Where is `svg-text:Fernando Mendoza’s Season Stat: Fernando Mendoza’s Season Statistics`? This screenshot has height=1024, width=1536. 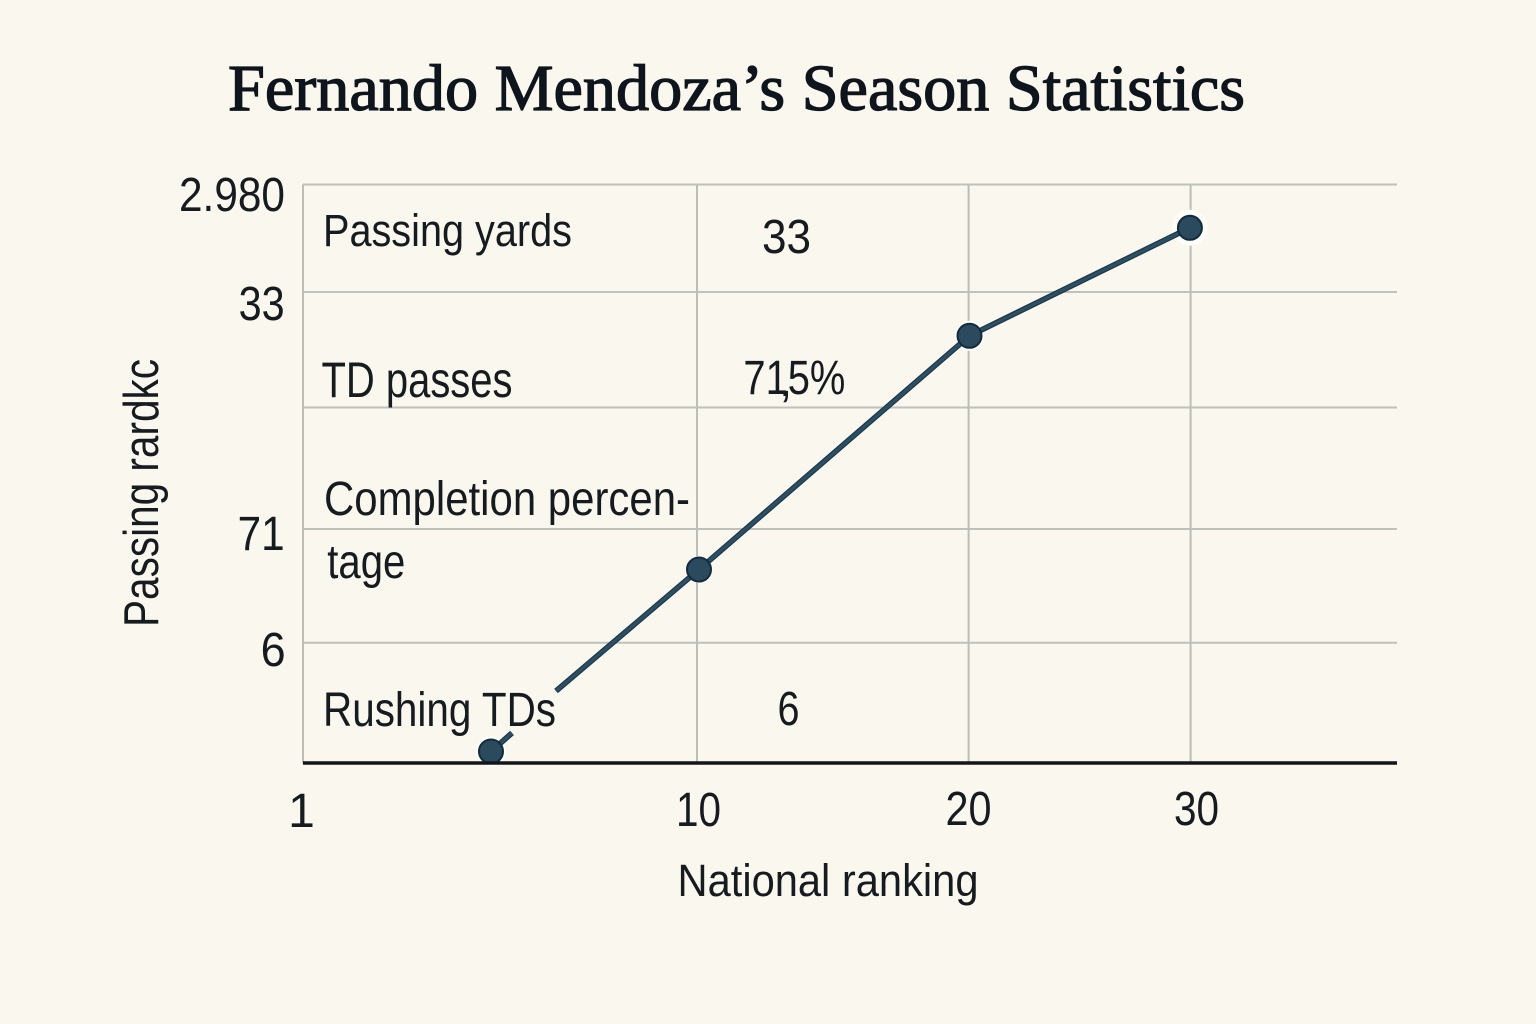
svg-text:Fernando Mendoza’s Season Stat: Fernando Mendoza’s Season Statistics is located at coordinates (736, 88).